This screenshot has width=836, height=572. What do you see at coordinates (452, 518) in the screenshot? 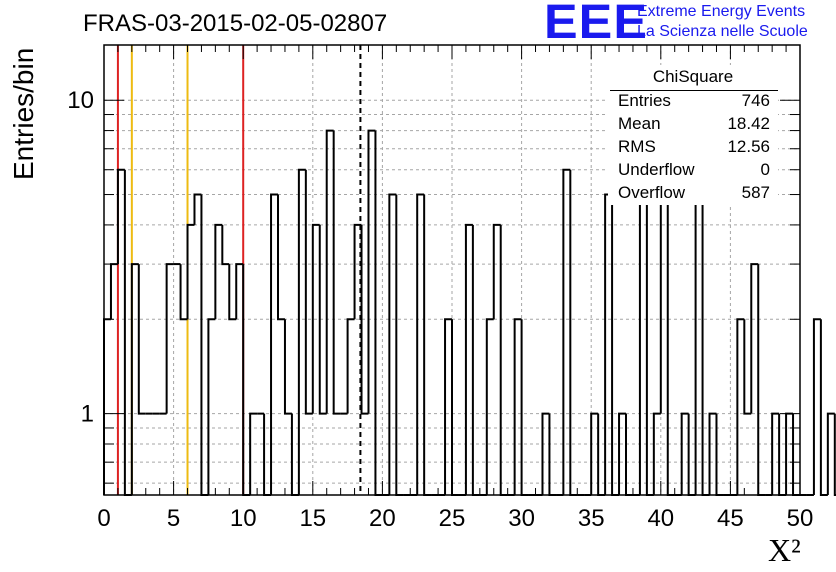
I see `x-tick-label: 25` at bounding box center [452, 518].